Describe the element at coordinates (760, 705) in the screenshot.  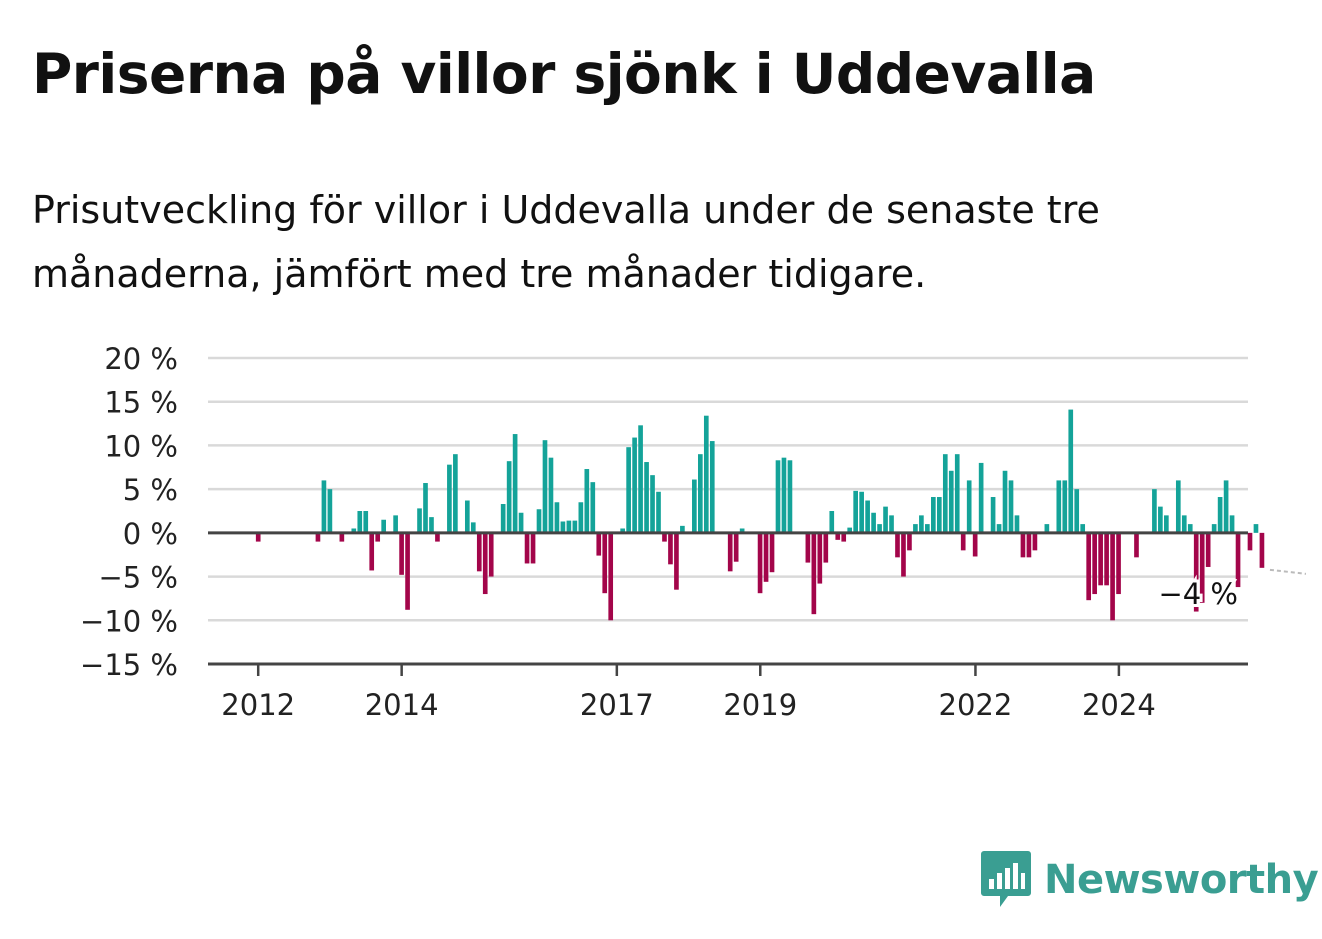
I see `x-tick-label: 2019` at that location.